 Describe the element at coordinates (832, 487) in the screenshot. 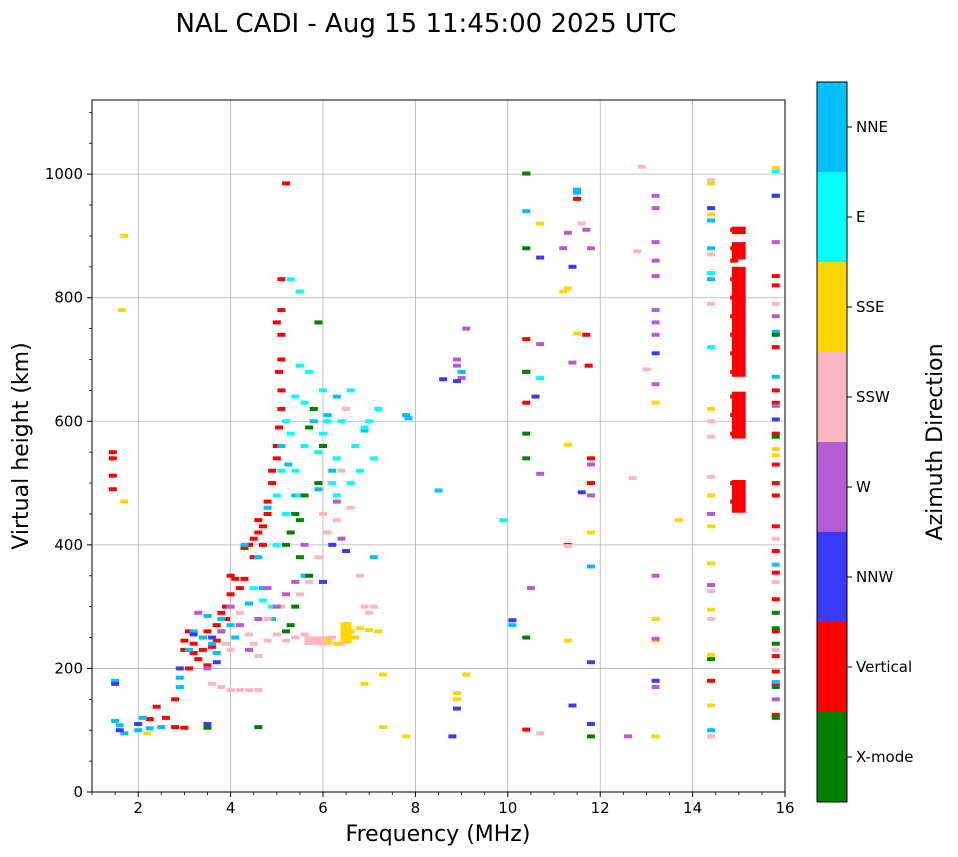

I see `colorbar-swatch-w` at that location.